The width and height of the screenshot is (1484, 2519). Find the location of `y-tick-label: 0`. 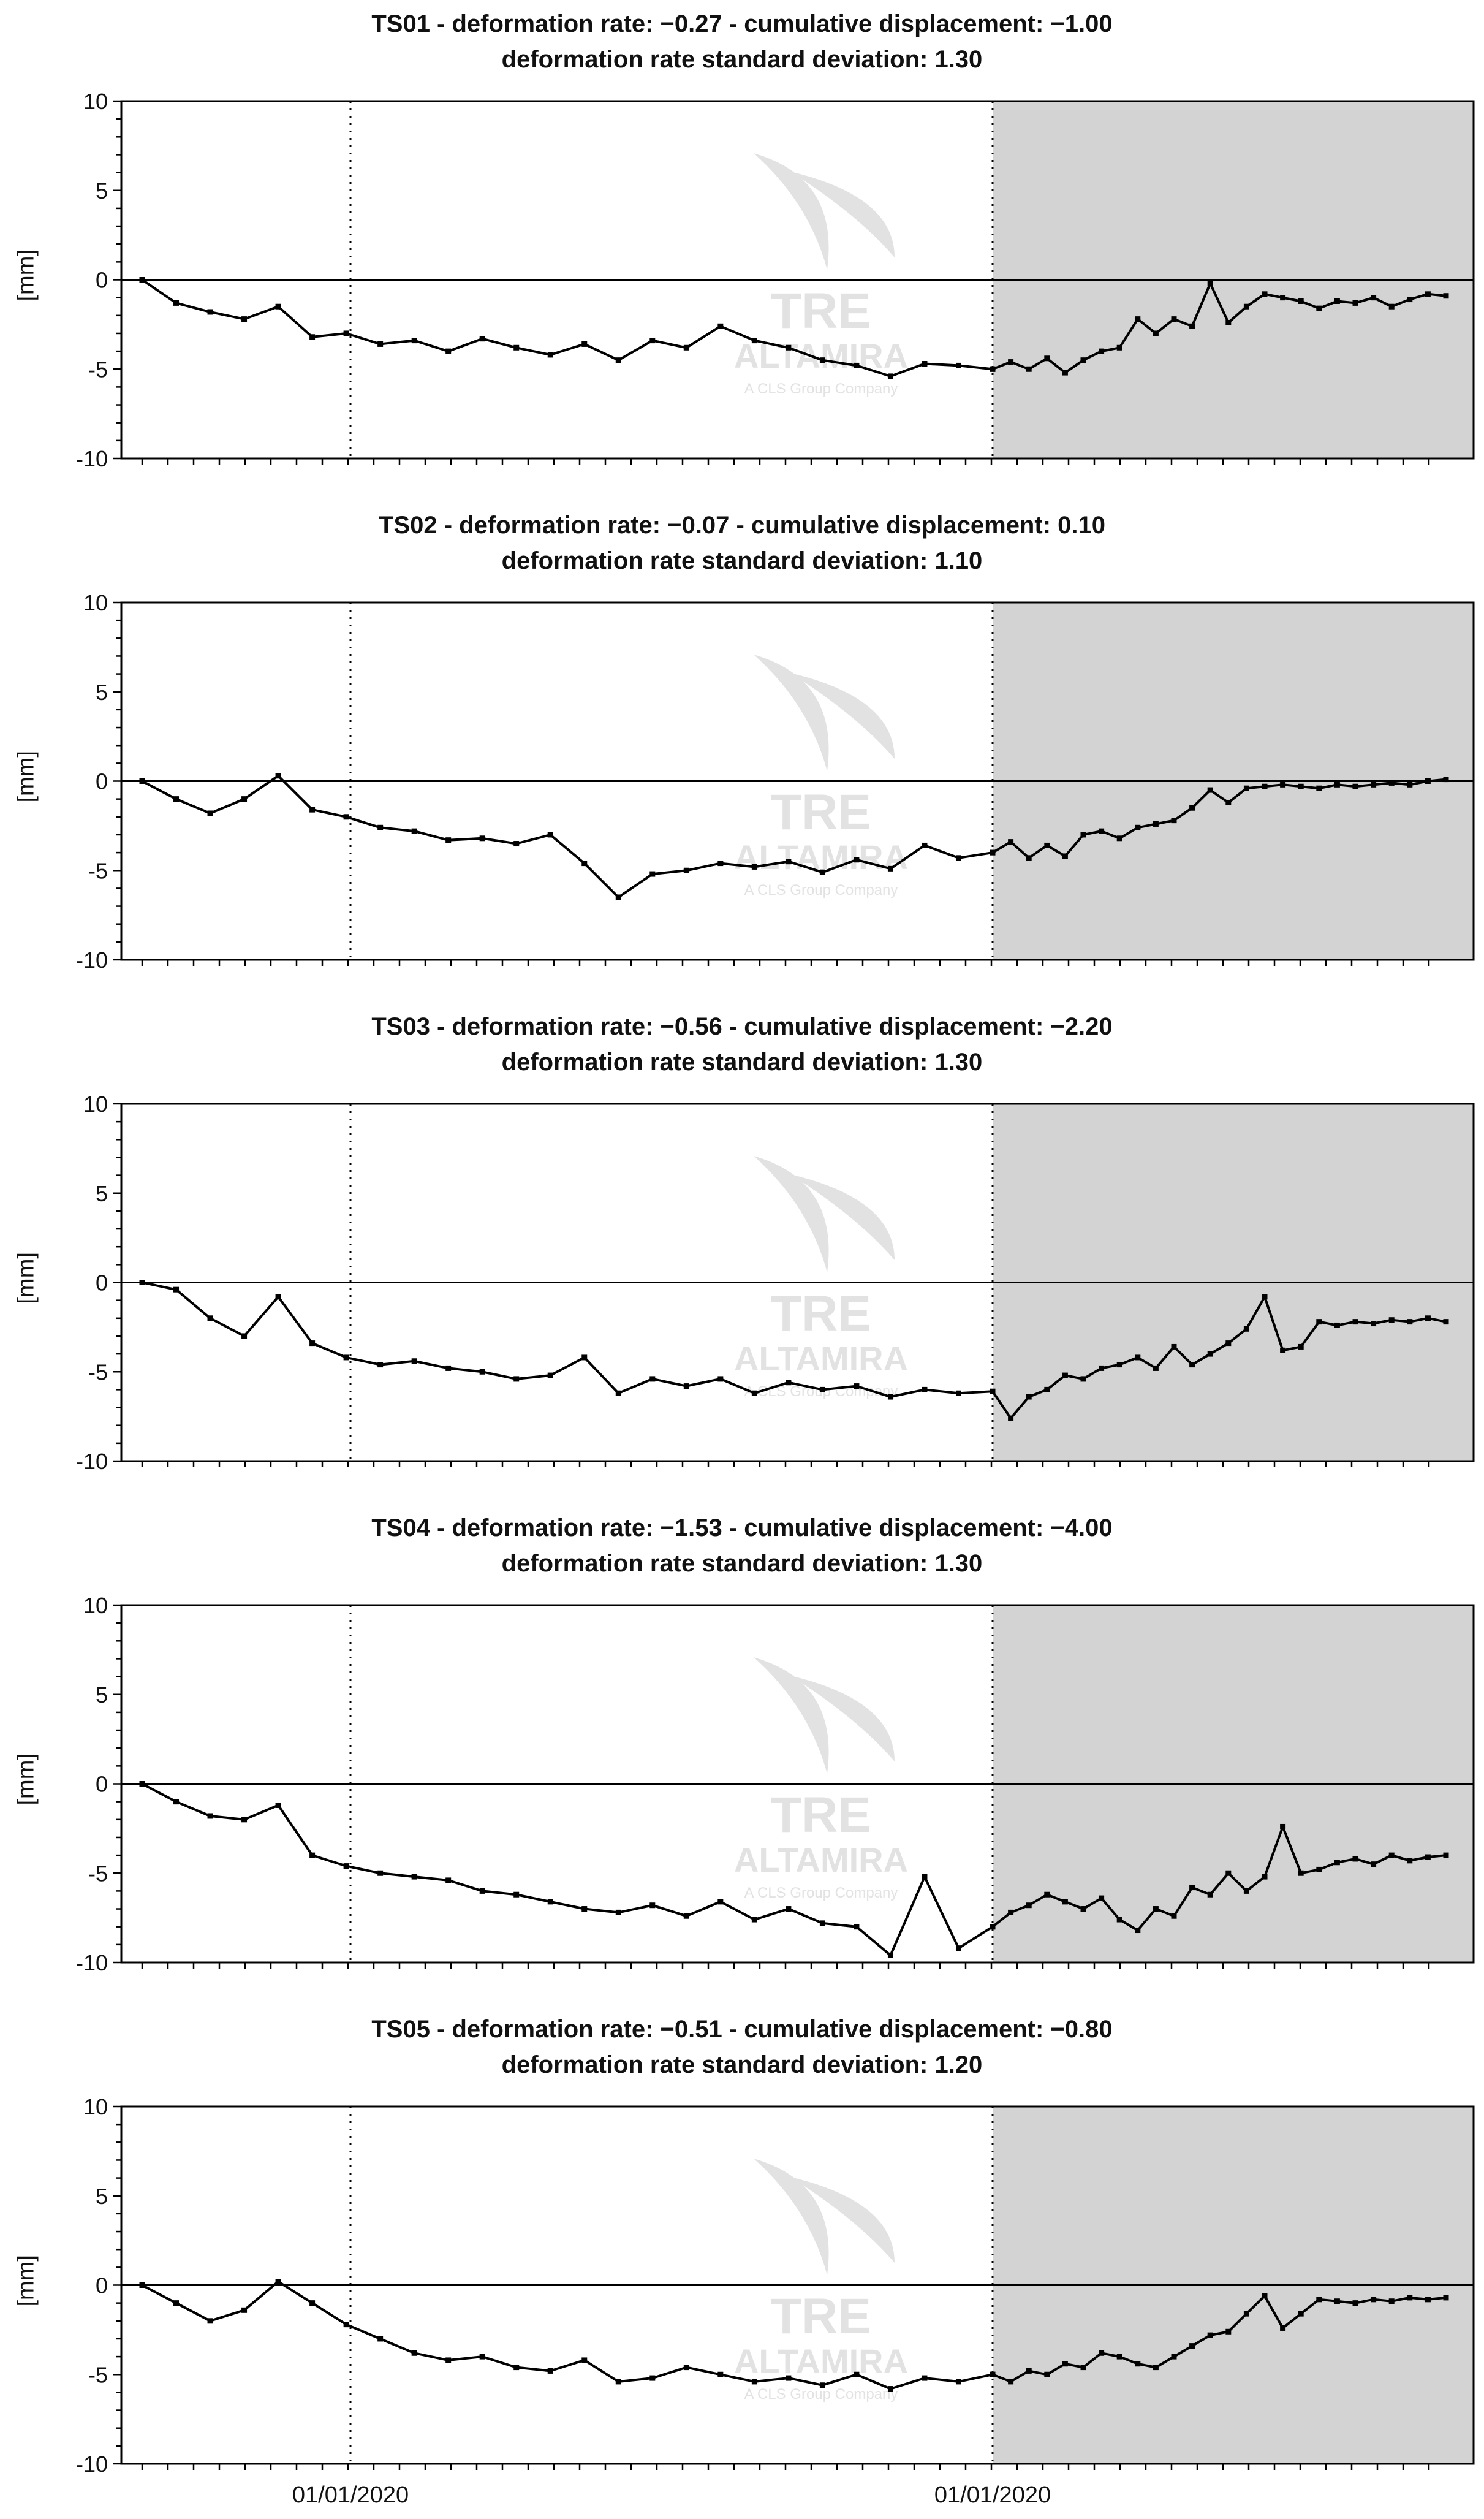

y-tick-label: 0 is located at coordinates (102, 782).